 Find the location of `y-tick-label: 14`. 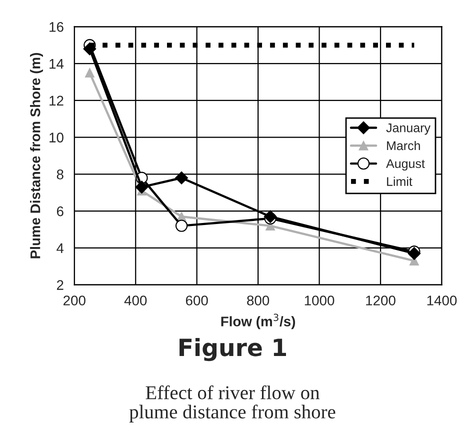

y-tick-label: 14 is located at coordinates (57, 64).